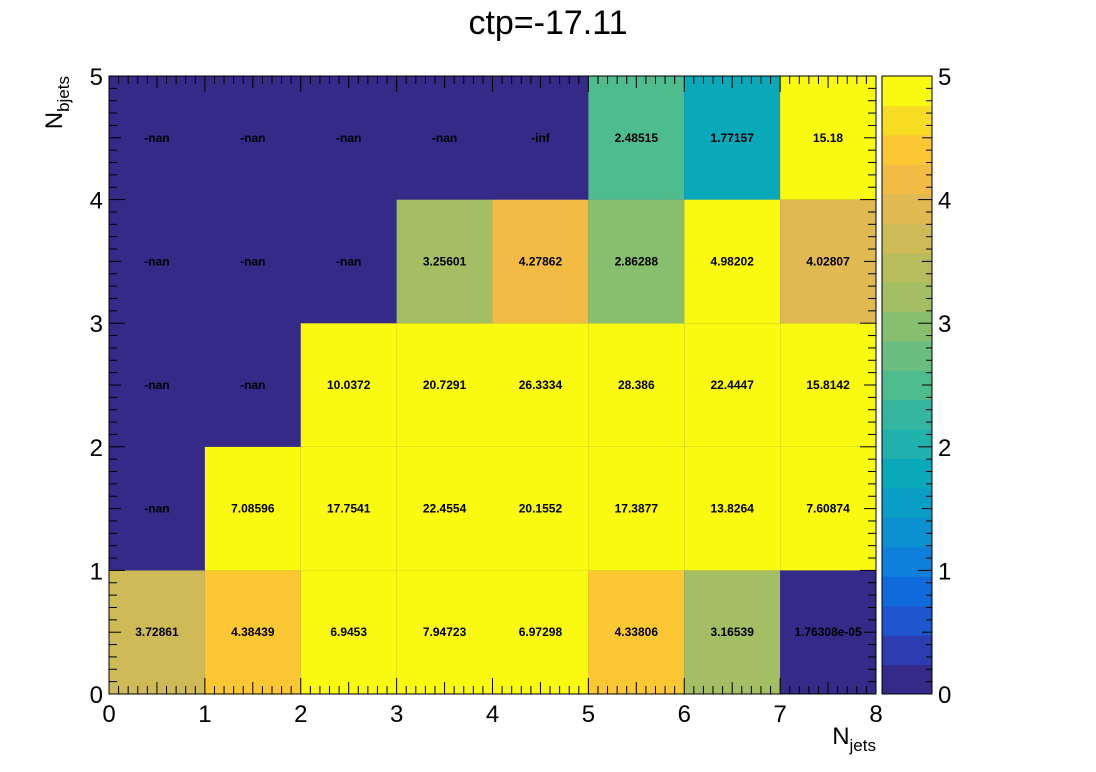 This screenshot has height=772, width=1096. What do you see at coordinates (840, 736) in the screenshot?
I see `x-axis-label-main: N` at bounding box center [840, 736].